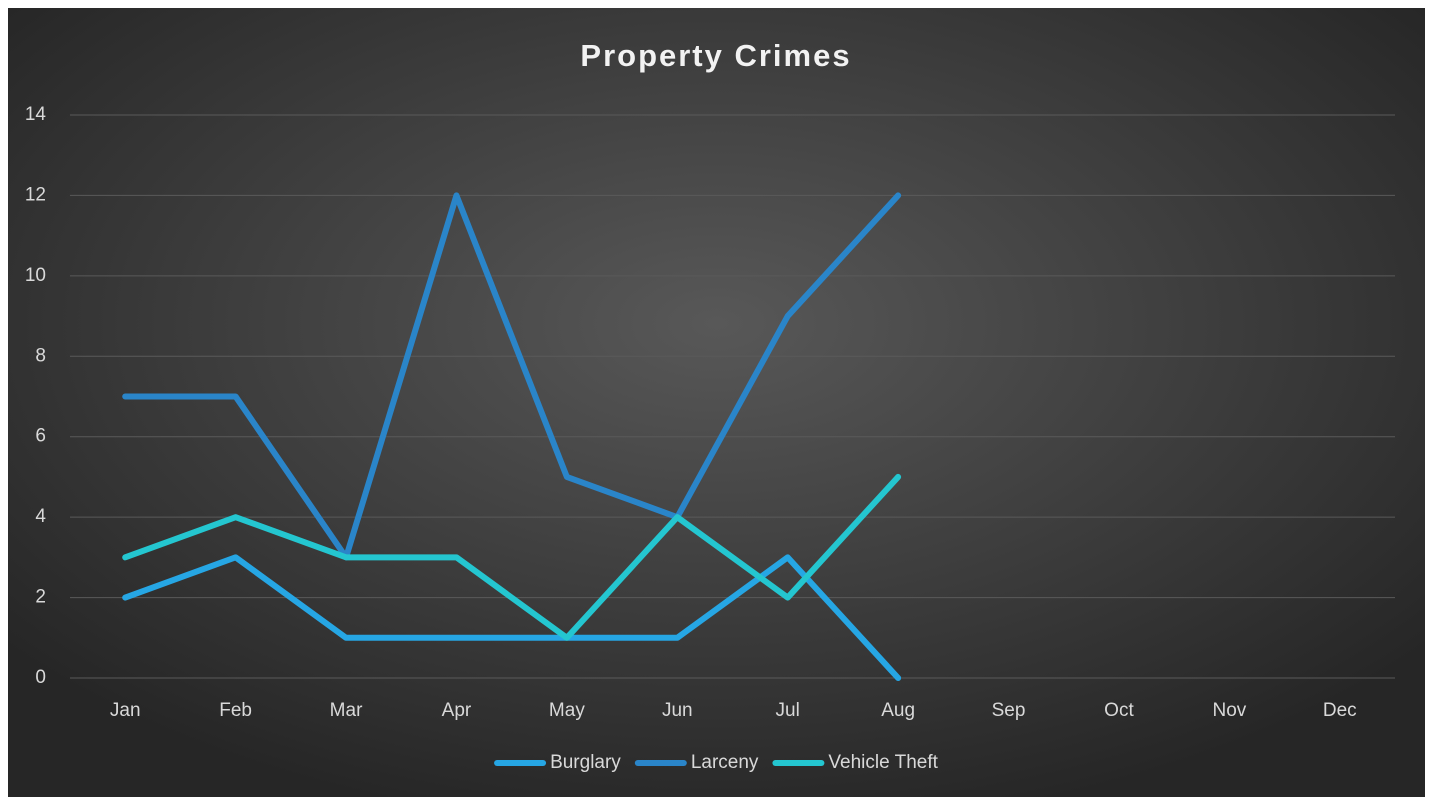  Describe the element at coordinates (1119, 710) in the screenshot. I see `x-tick-label: Oct` at that location.